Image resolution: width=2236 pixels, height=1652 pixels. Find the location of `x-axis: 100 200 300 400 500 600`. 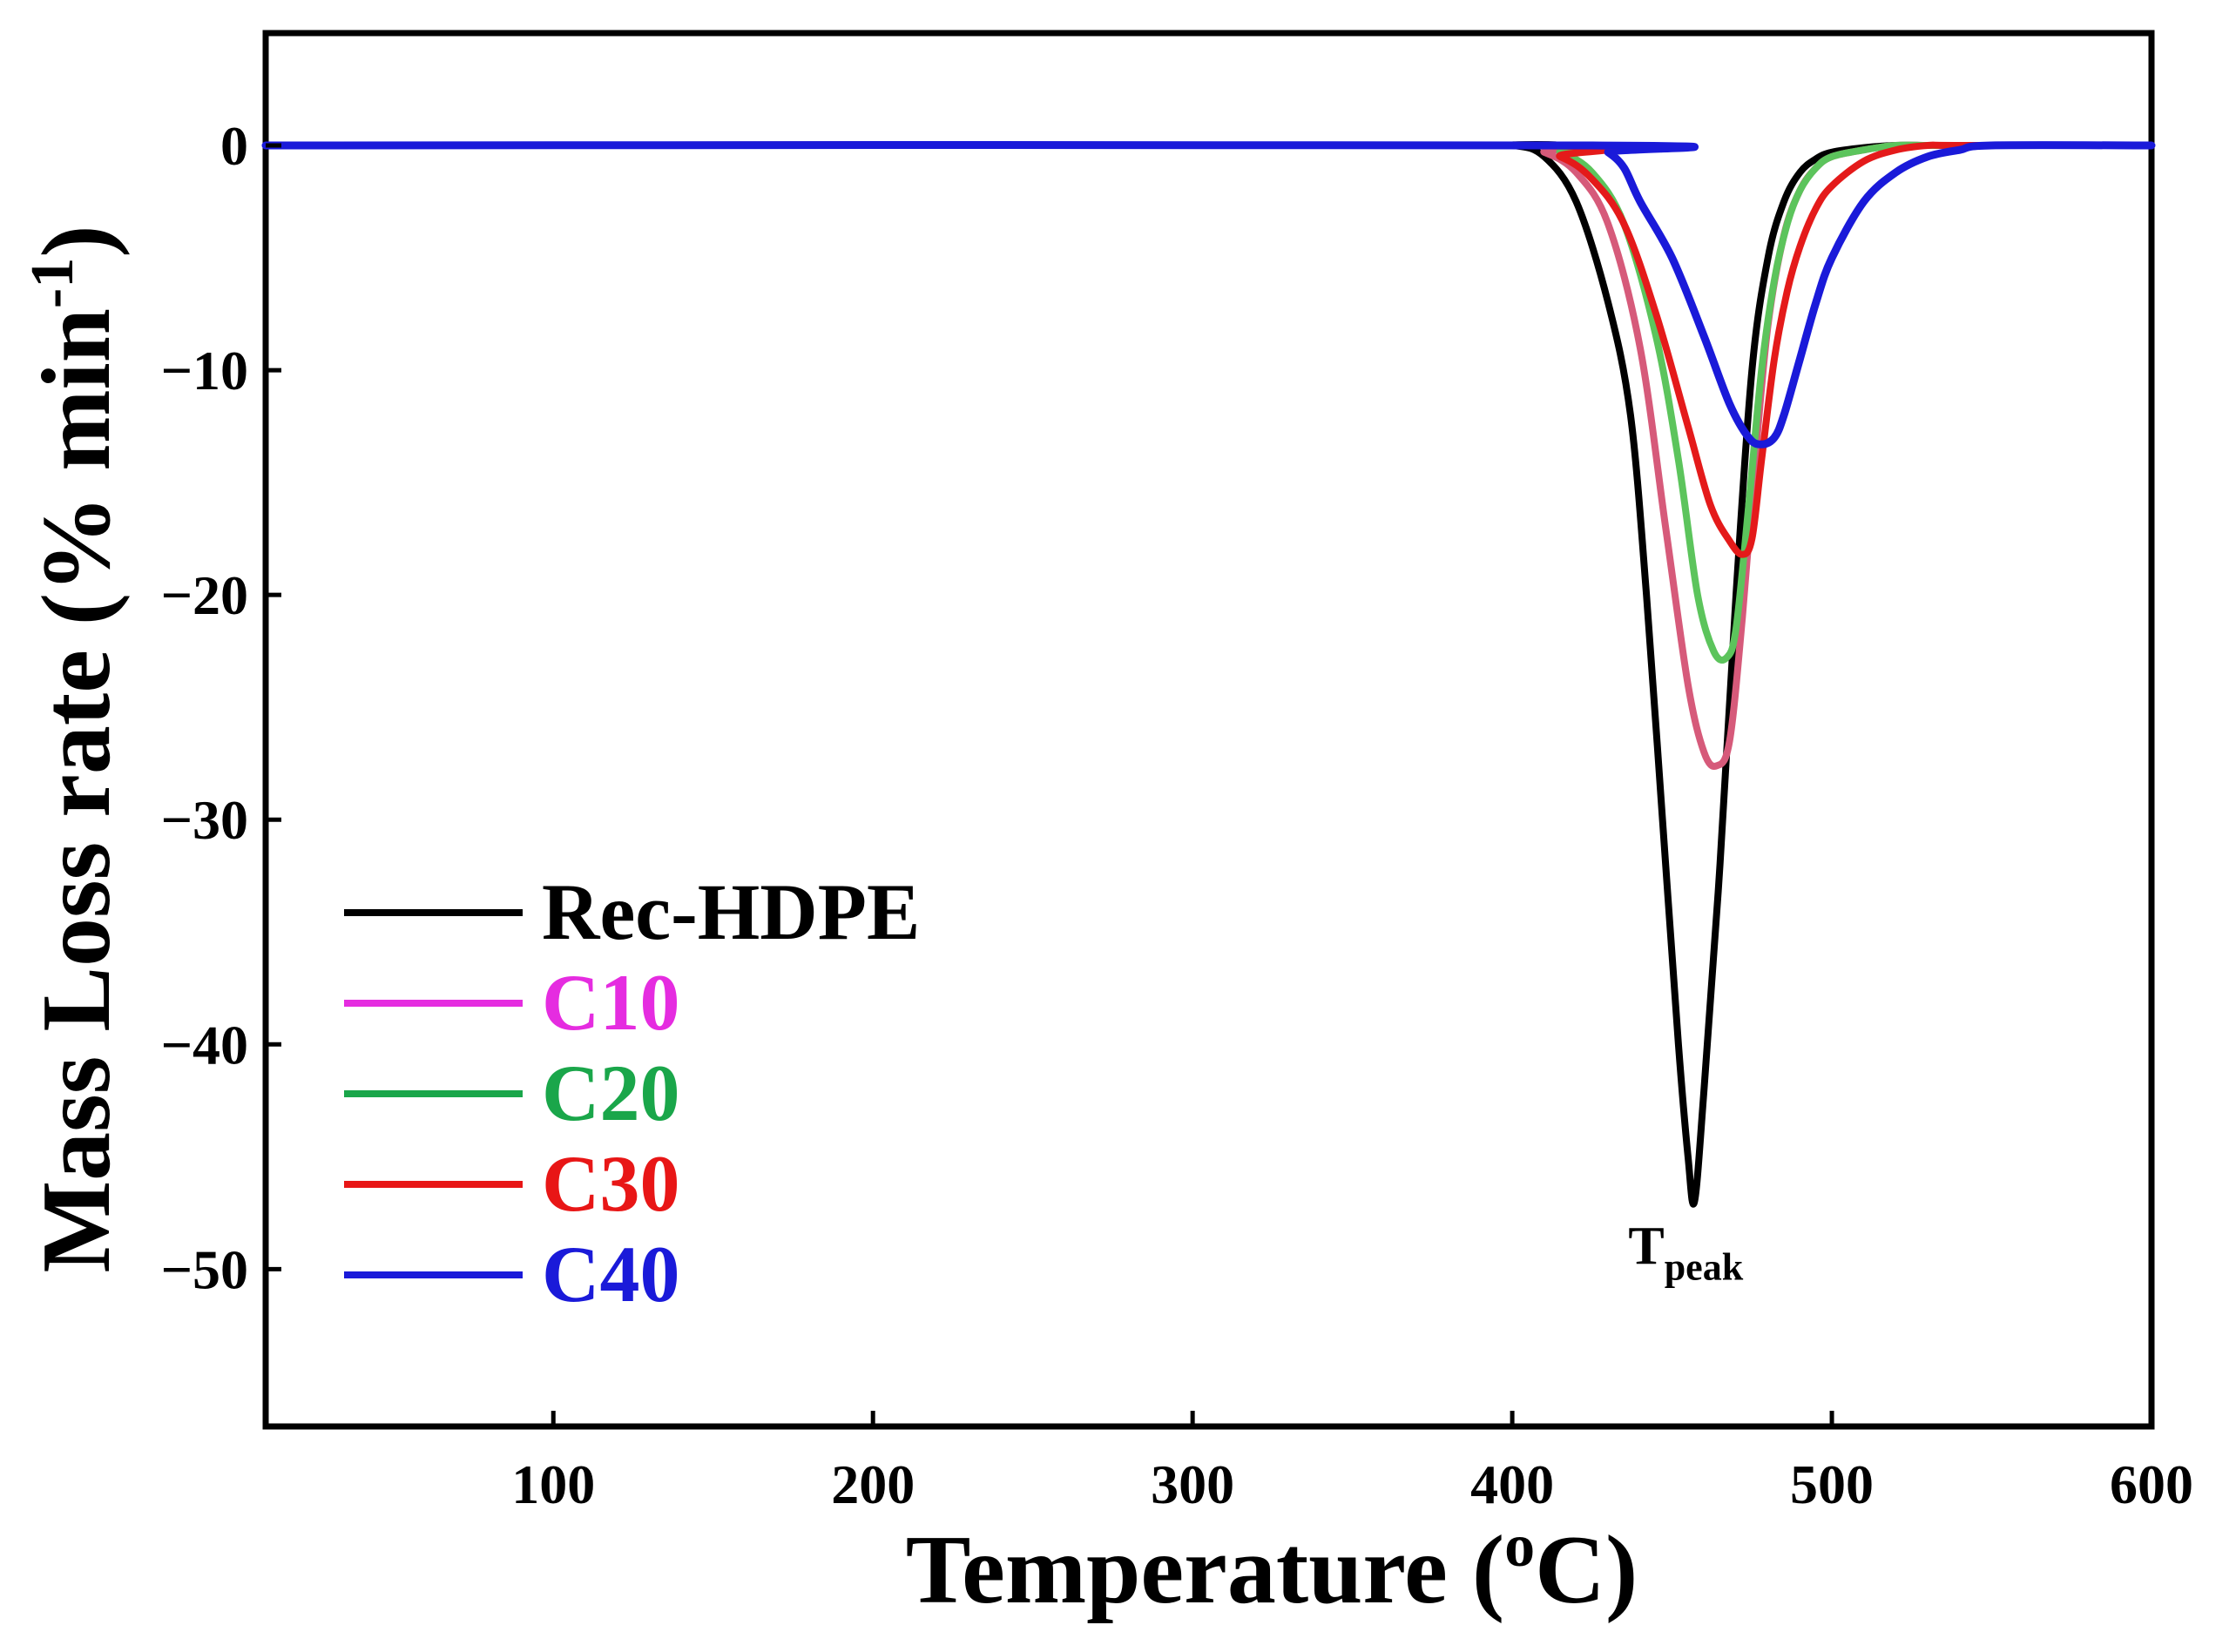

x-axis: 100 200 300 400 500 600 is located at coordinates (1352, 1463).